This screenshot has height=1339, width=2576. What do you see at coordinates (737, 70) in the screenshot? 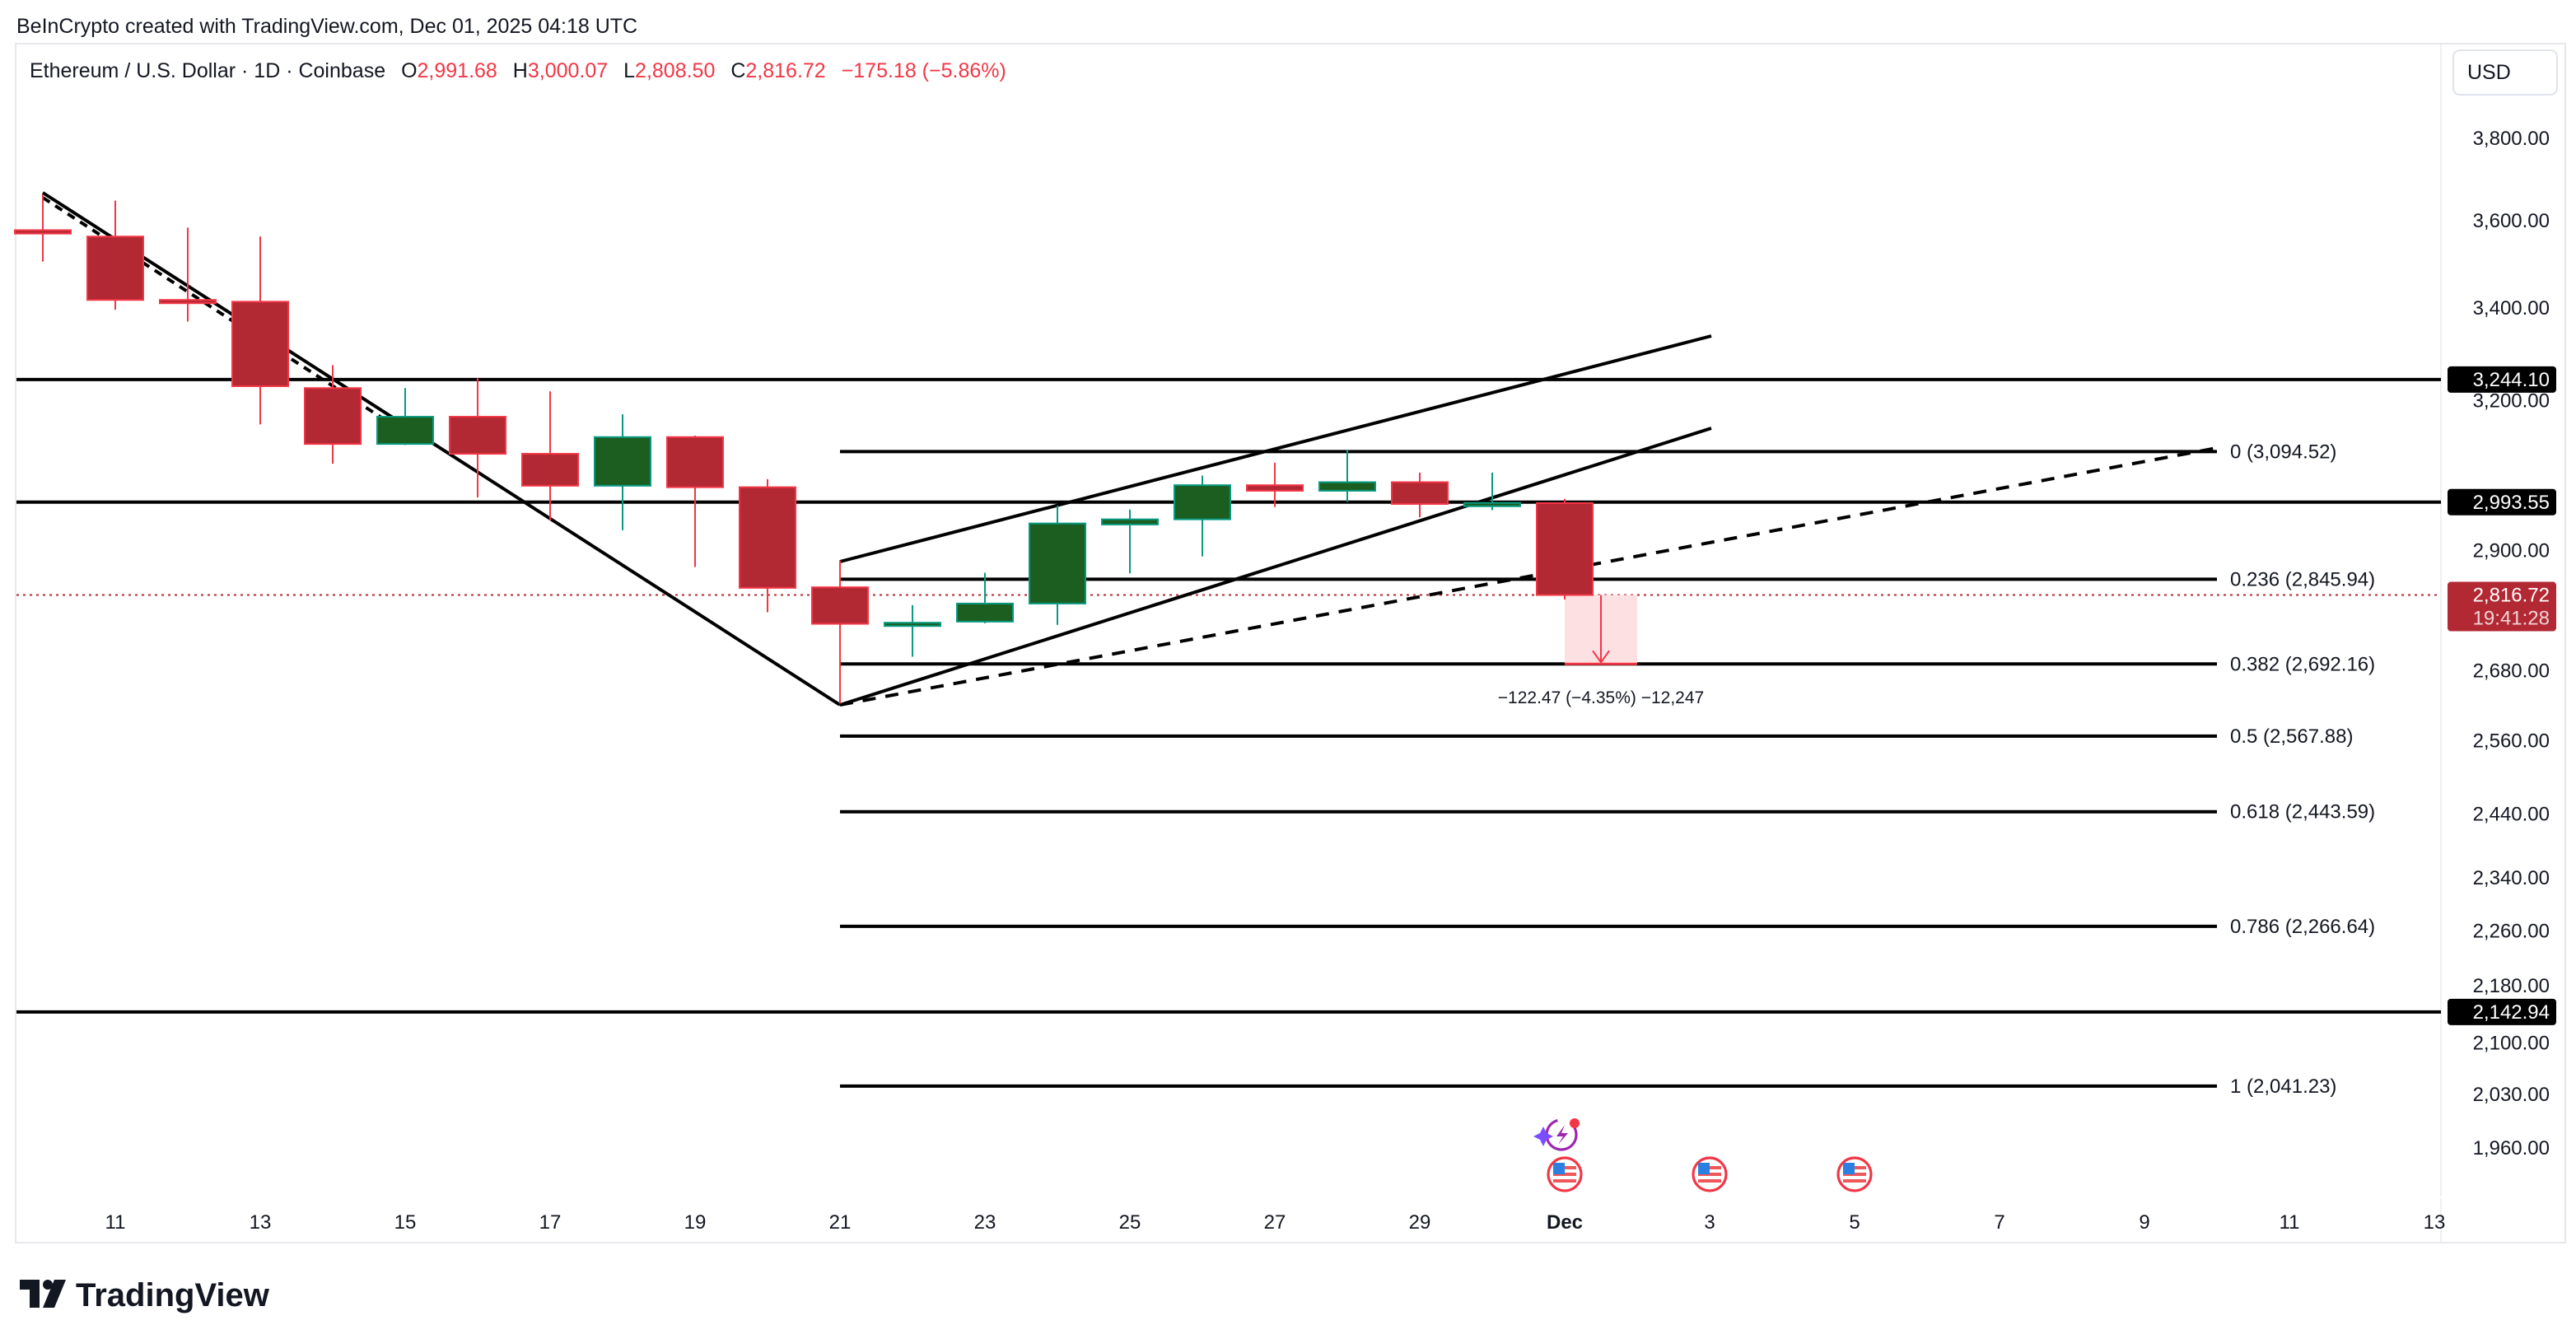
I see `close-label: C` at bounding box center [737, 70].